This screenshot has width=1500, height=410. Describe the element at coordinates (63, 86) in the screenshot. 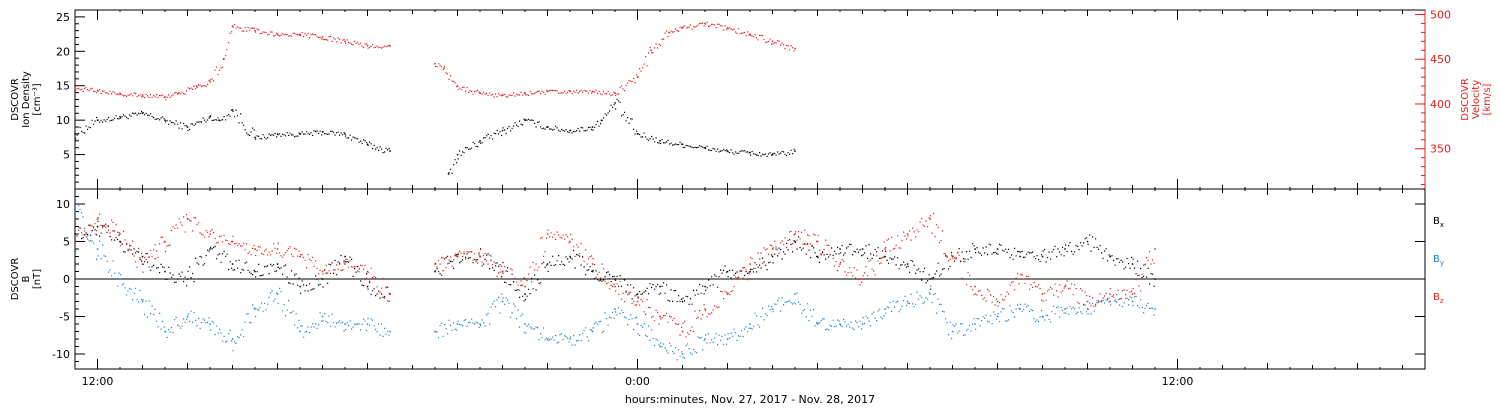

I see `y-tick-label: 15` at that location.